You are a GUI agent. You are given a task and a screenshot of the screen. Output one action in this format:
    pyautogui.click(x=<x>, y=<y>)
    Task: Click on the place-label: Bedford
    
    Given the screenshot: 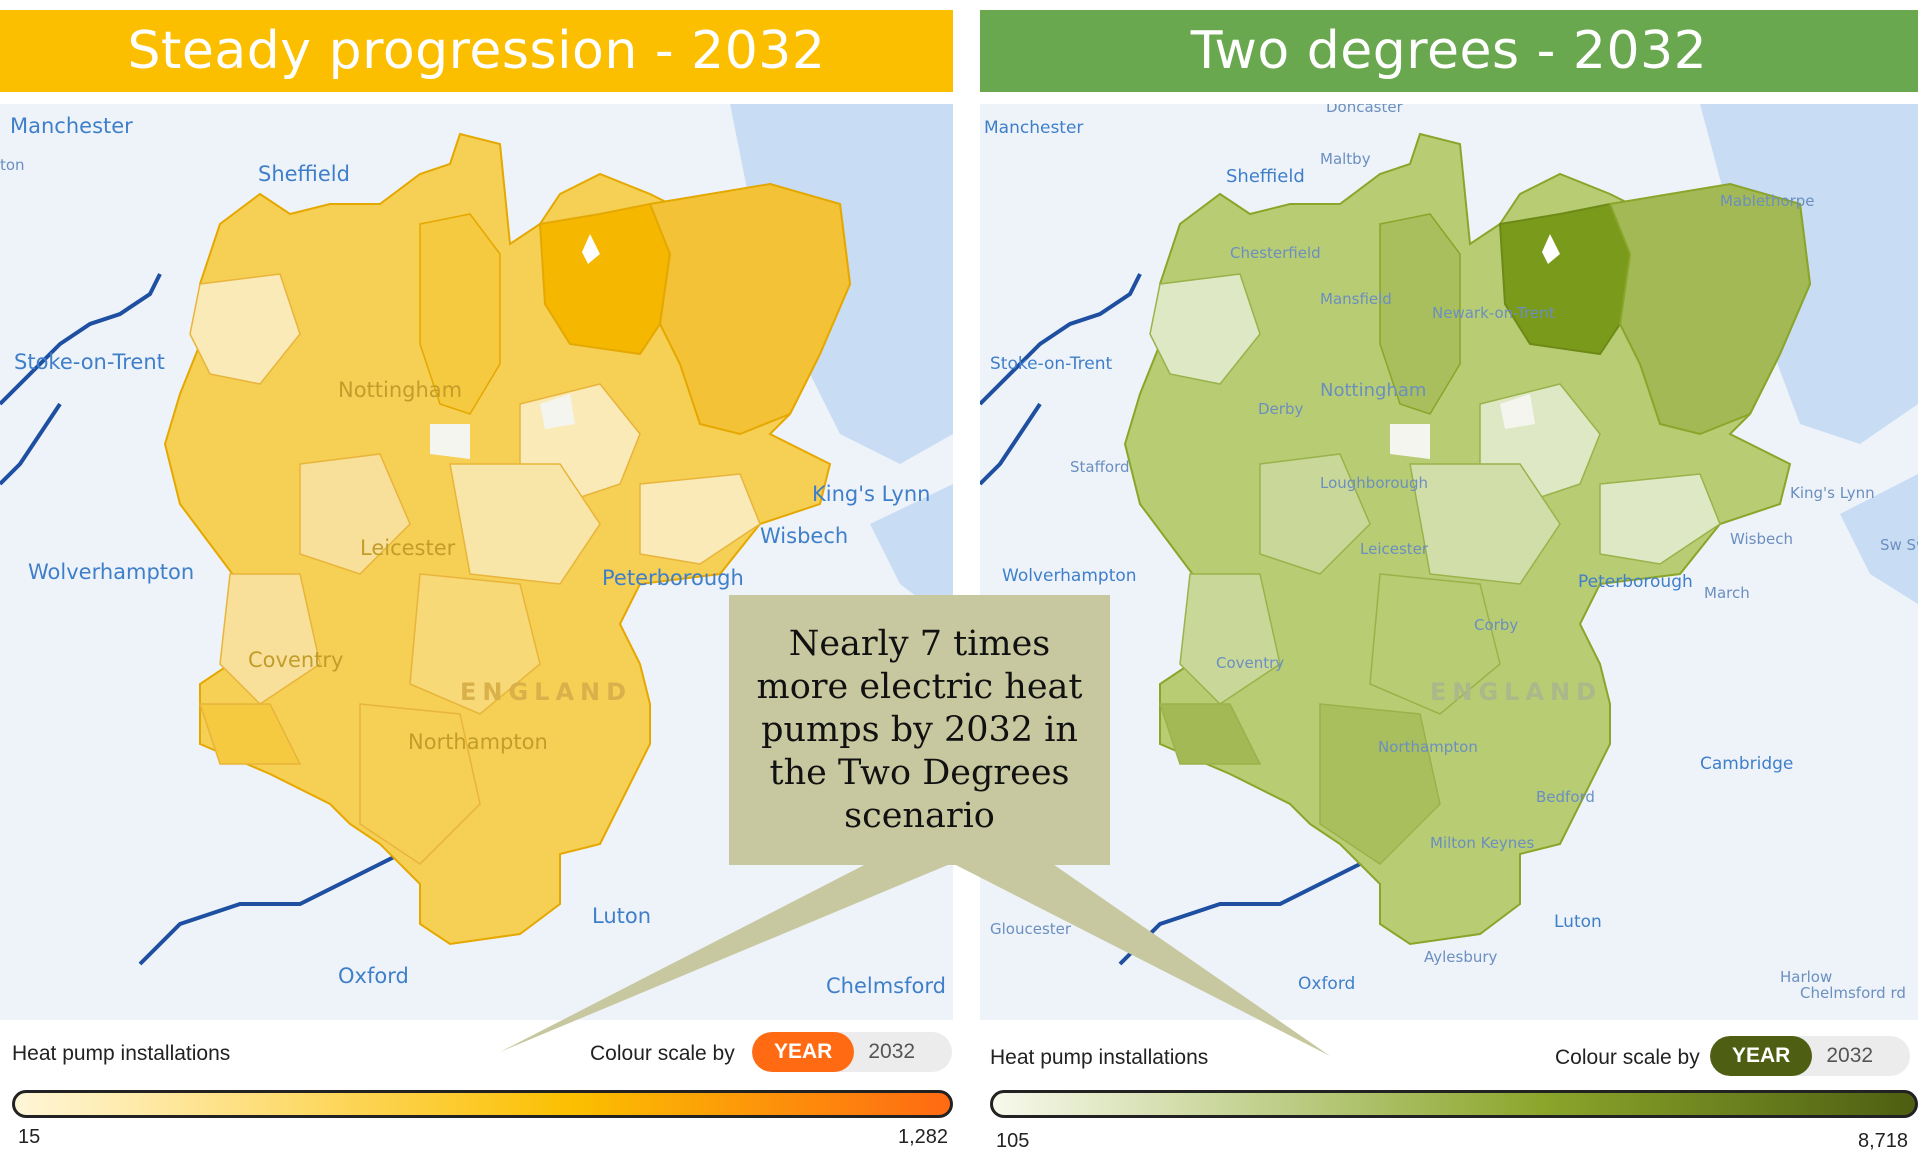 What is the action you would take?
    pyautogui.click(x=1565, y=797)
    